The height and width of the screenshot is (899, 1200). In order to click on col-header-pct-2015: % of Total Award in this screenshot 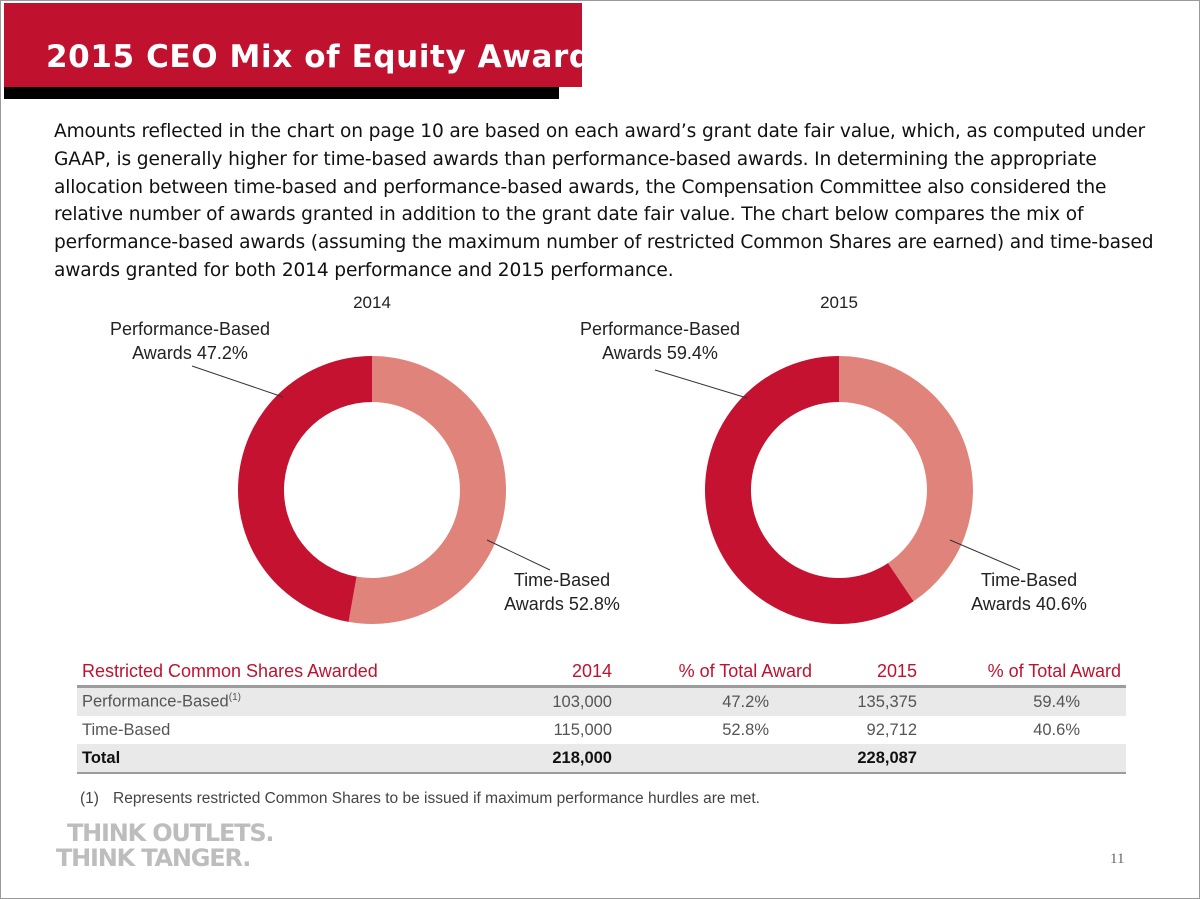, I will do `click(1024, 673)`.